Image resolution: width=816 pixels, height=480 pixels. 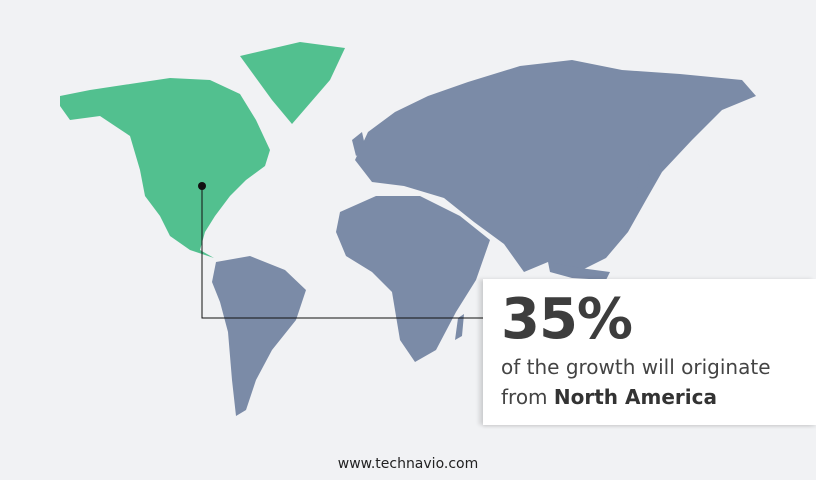 I want to click on region-japan, so click(x=644, y=178).